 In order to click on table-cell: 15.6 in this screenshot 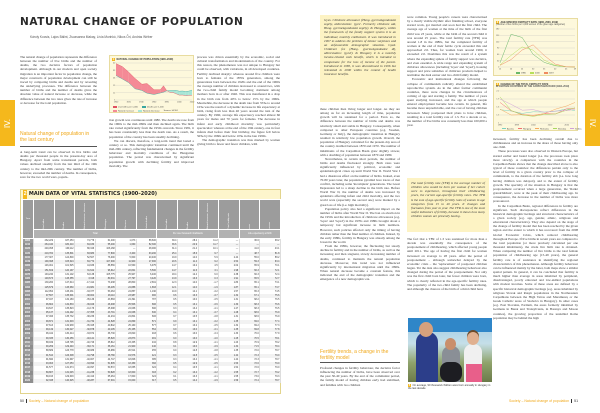, I will do `click(188, 253)`.